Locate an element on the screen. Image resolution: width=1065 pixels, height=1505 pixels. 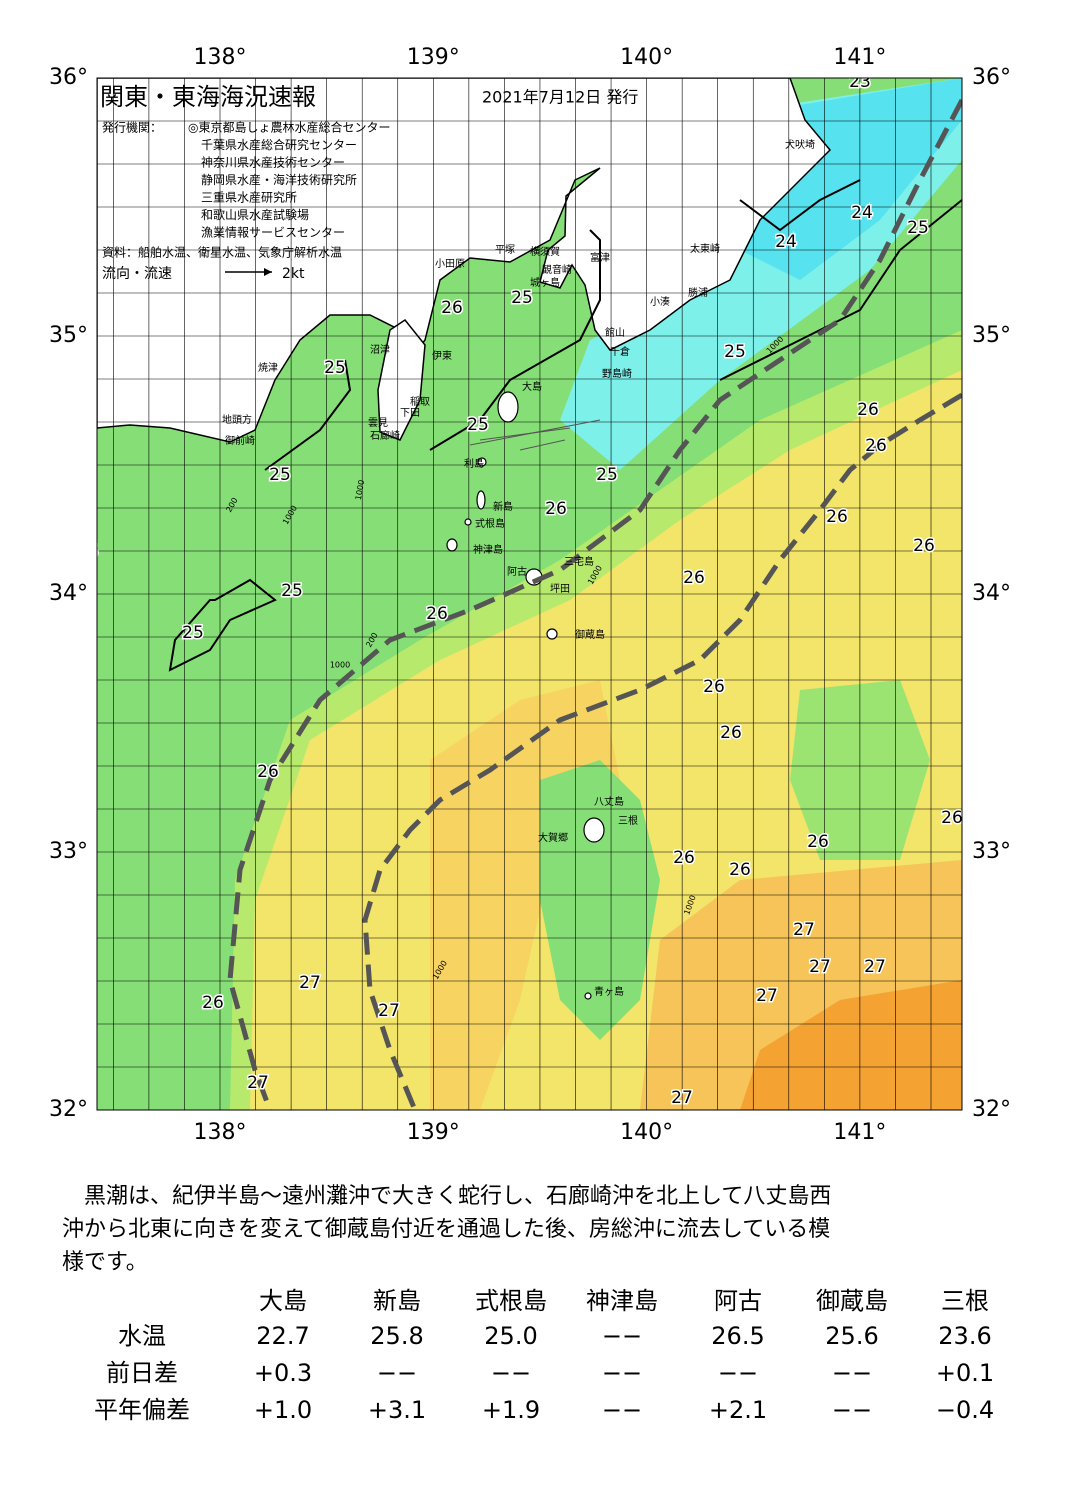
issuer: 和歌山県水産試験場 is located at coordinates (255, 214).